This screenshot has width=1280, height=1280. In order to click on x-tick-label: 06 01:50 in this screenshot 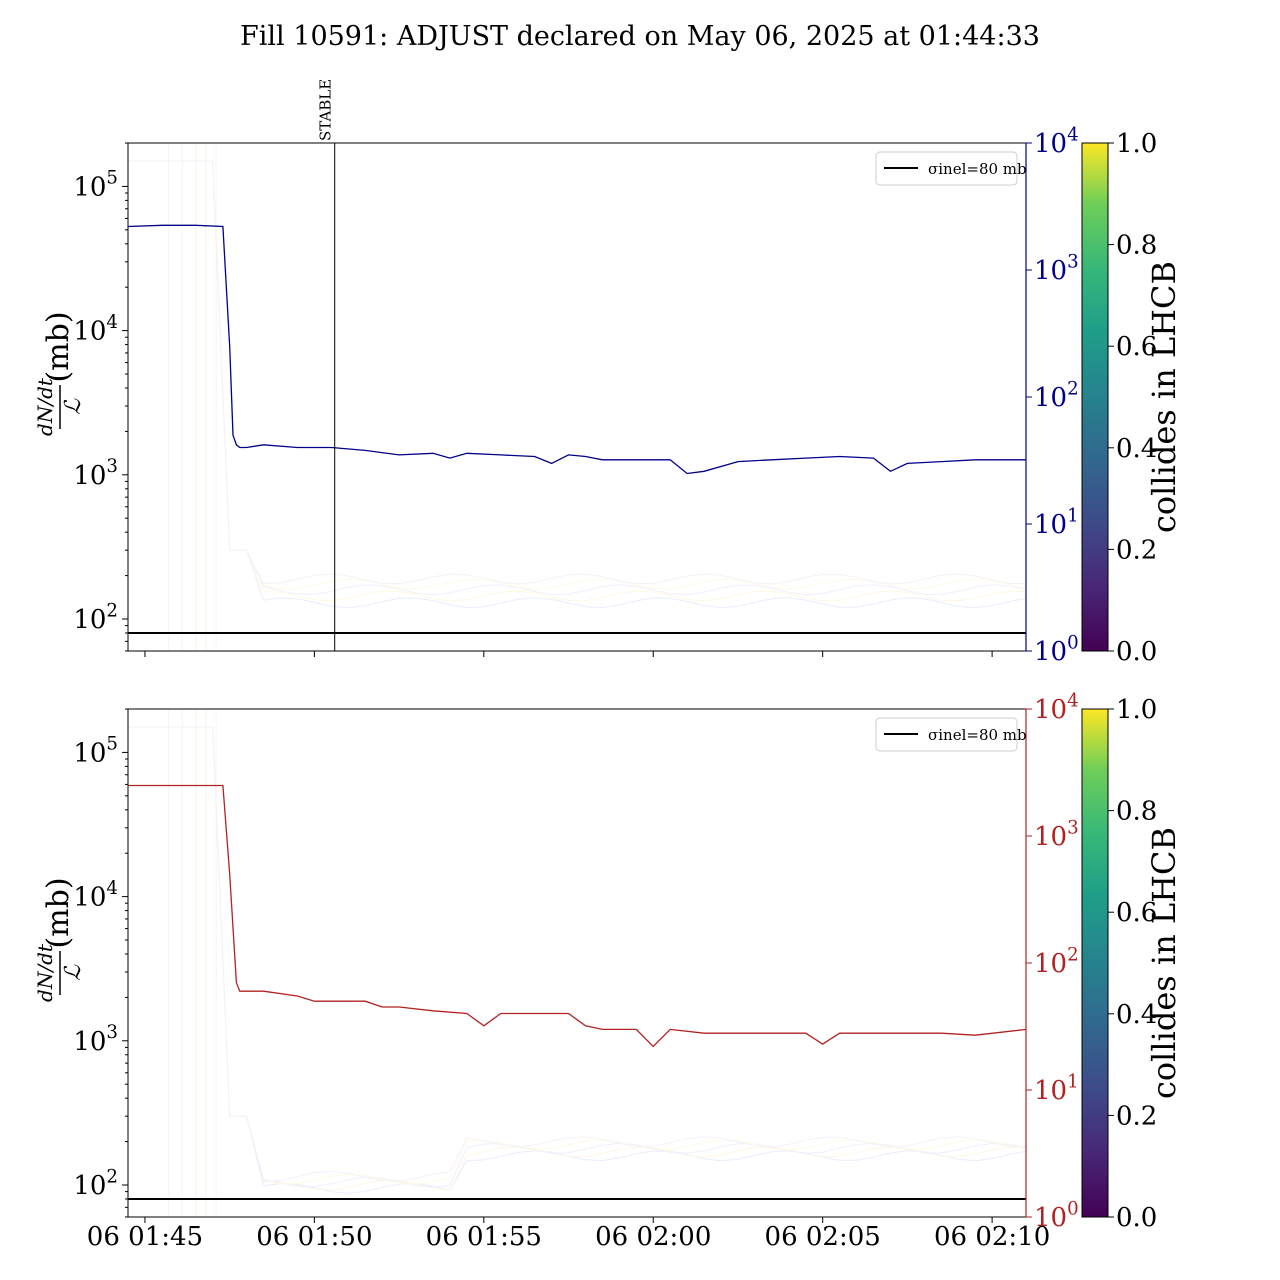, I will do `click(314, 1237)`.